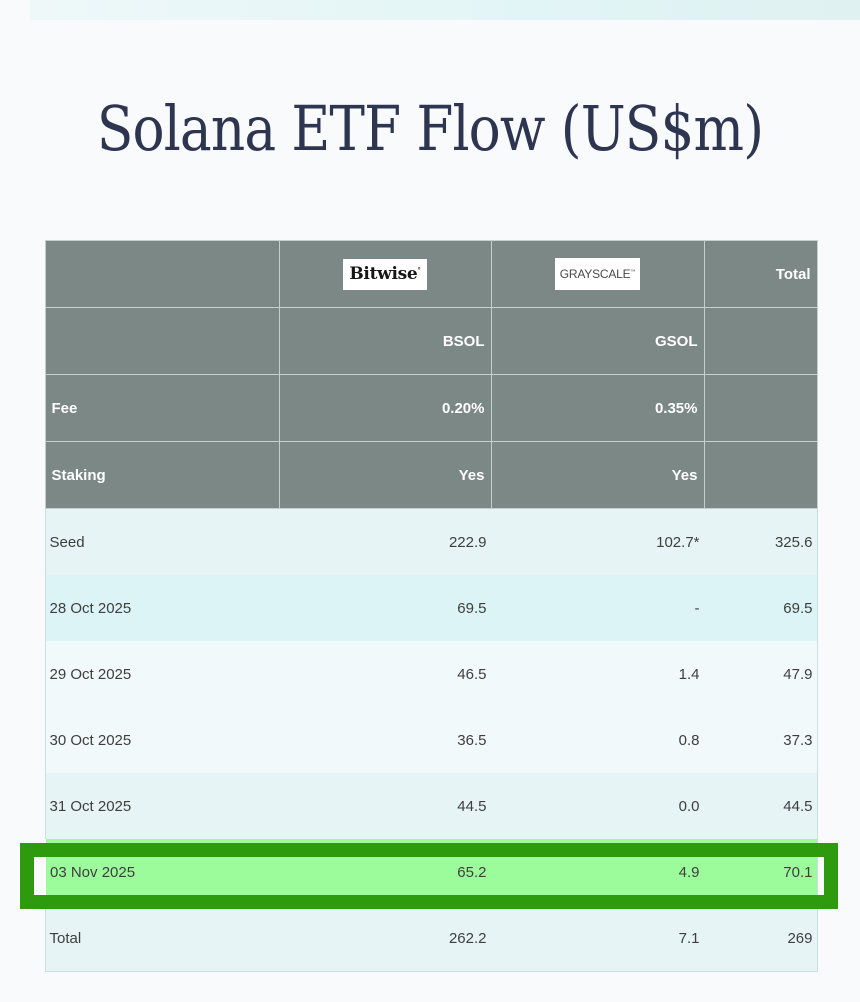 The width and height of the screenshot is (860, 1002). I want to click on table-row: 31 Oct 2025 44.5 0.0 44.5, so click(431, 806).